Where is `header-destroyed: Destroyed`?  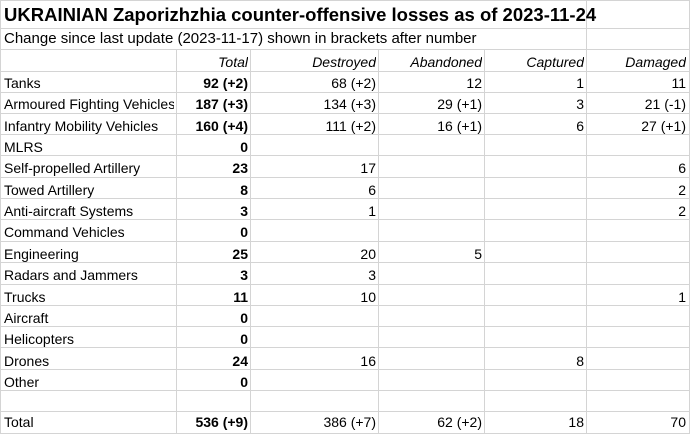 header-destroyed: Destroyed is located at coordinates (344, 62).